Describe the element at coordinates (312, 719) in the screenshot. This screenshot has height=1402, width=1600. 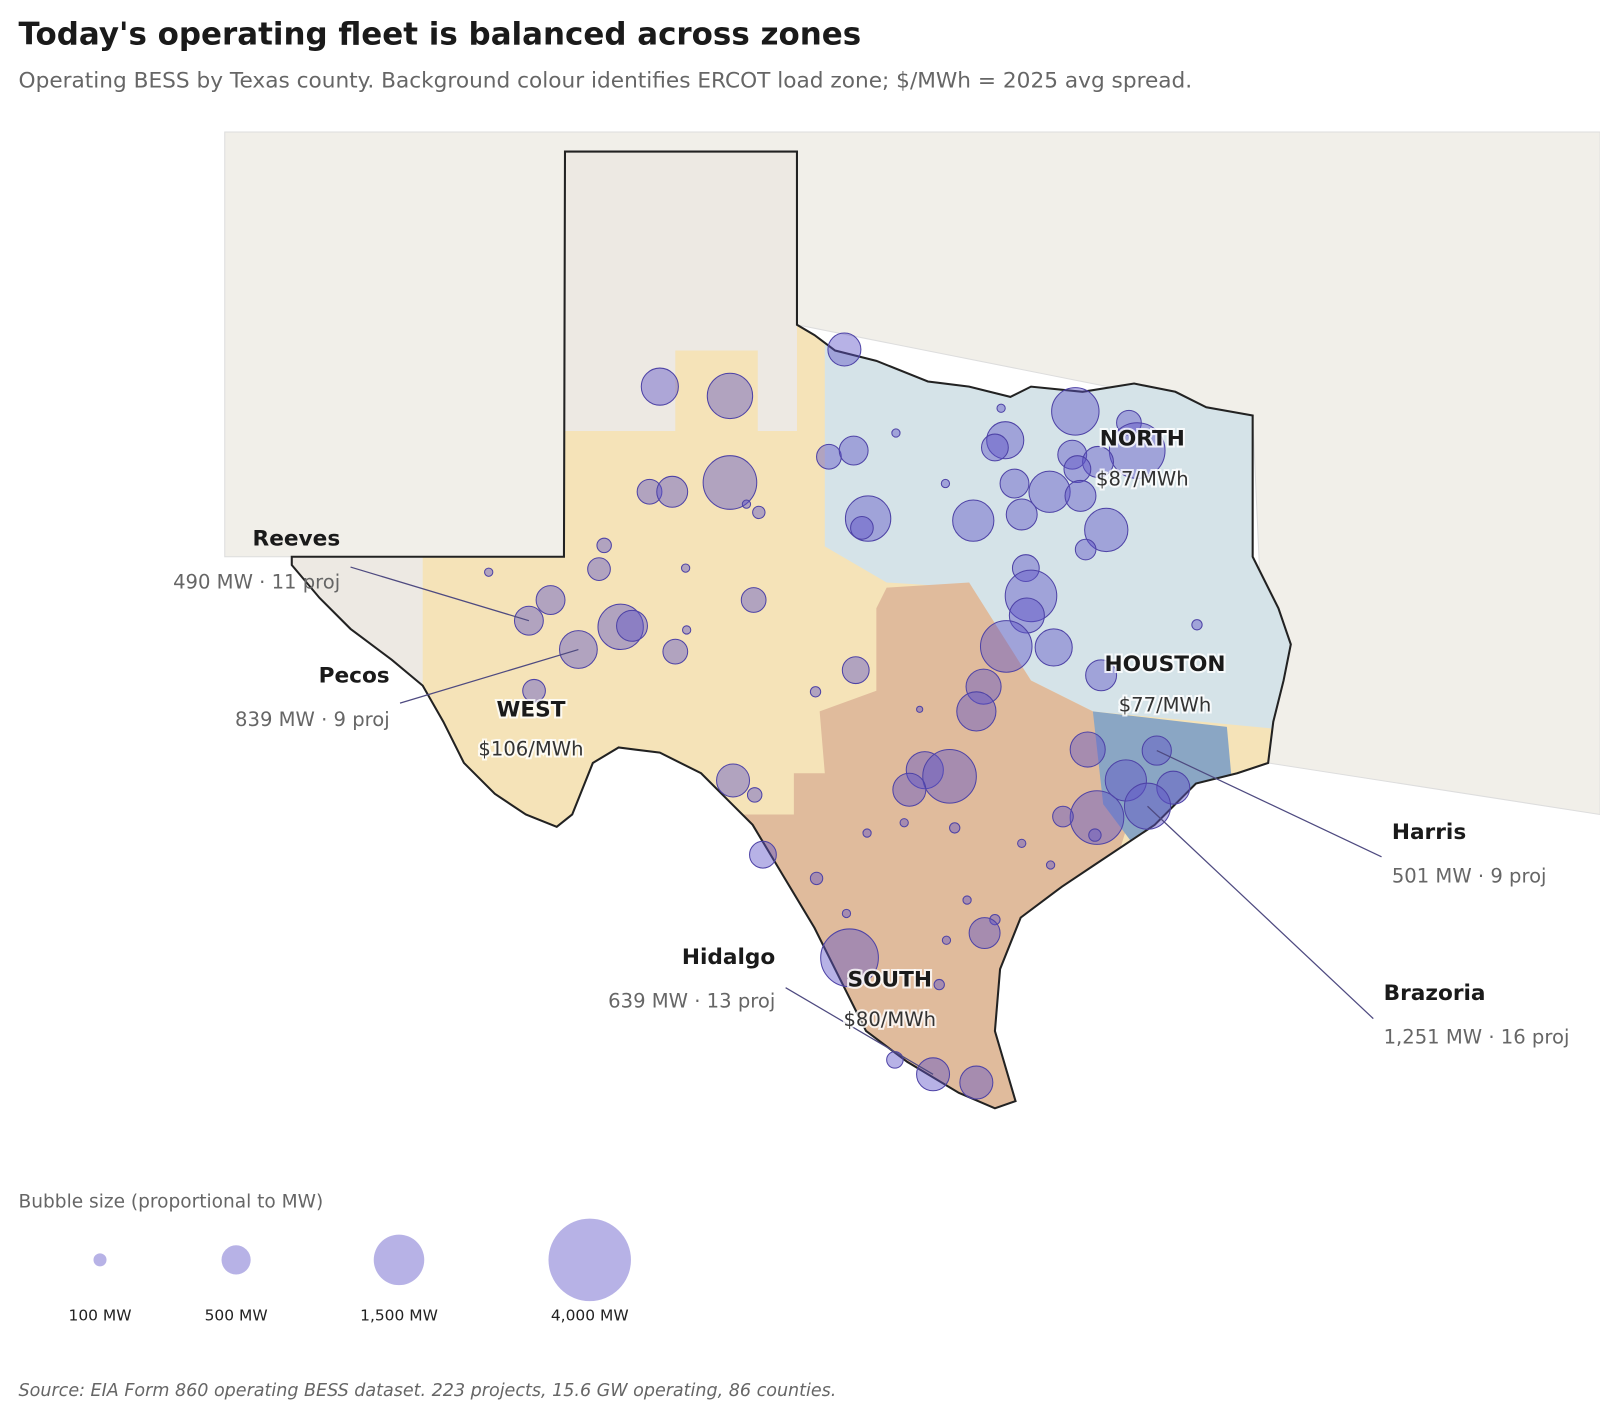
I see `annotation-value: 839 MW · 9 proj` at that location.